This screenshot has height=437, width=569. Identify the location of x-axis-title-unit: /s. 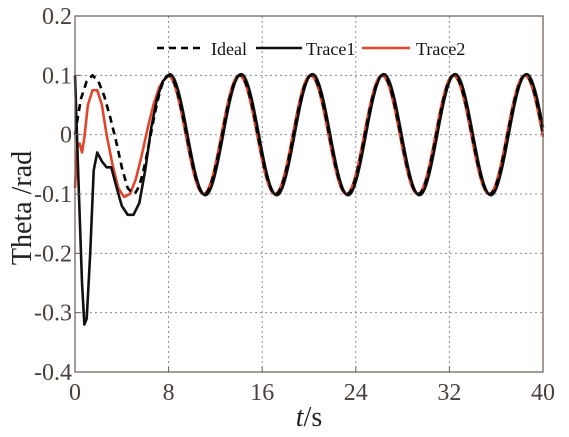
(313, 417).